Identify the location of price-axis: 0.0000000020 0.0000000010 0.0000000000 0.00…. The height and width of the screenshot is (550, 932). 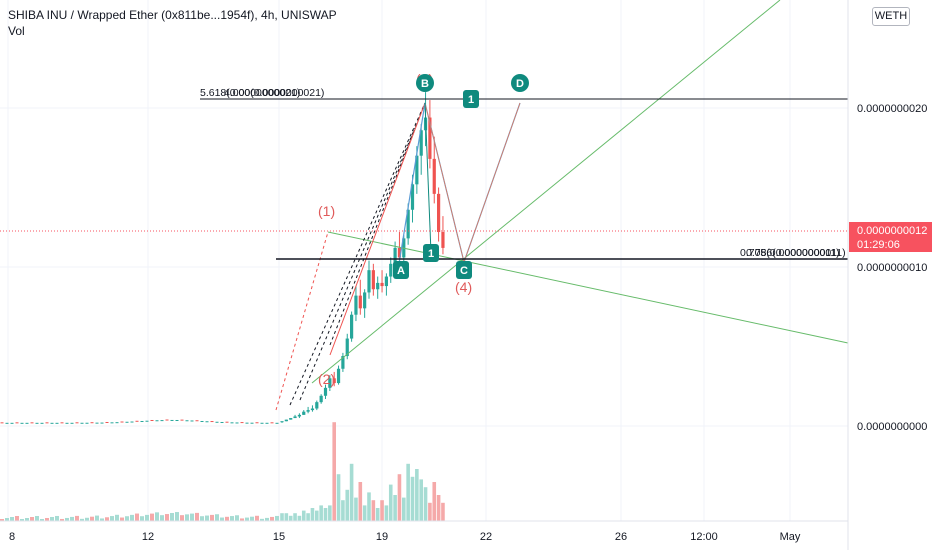
(889, 275).